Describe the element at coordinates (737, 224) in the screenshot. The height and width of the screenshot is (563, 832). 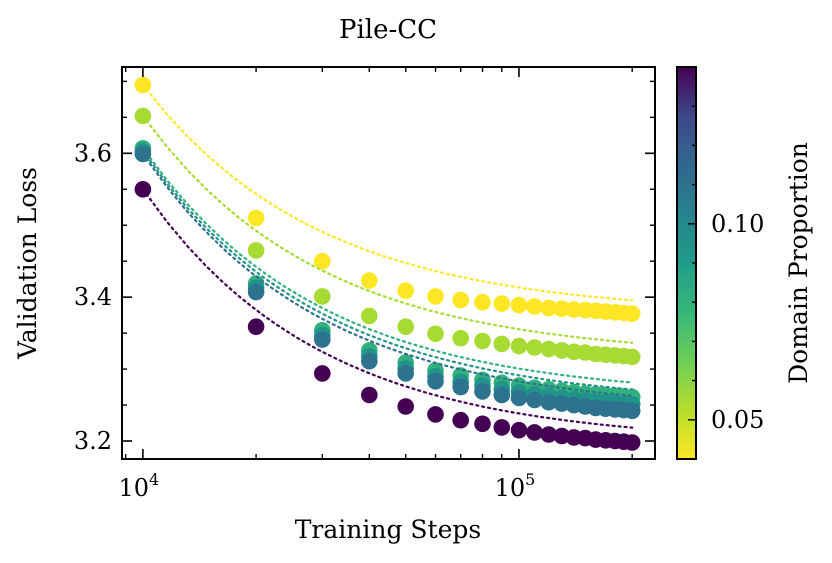
I see `colorbar-tick-label: 0.10` at that location.